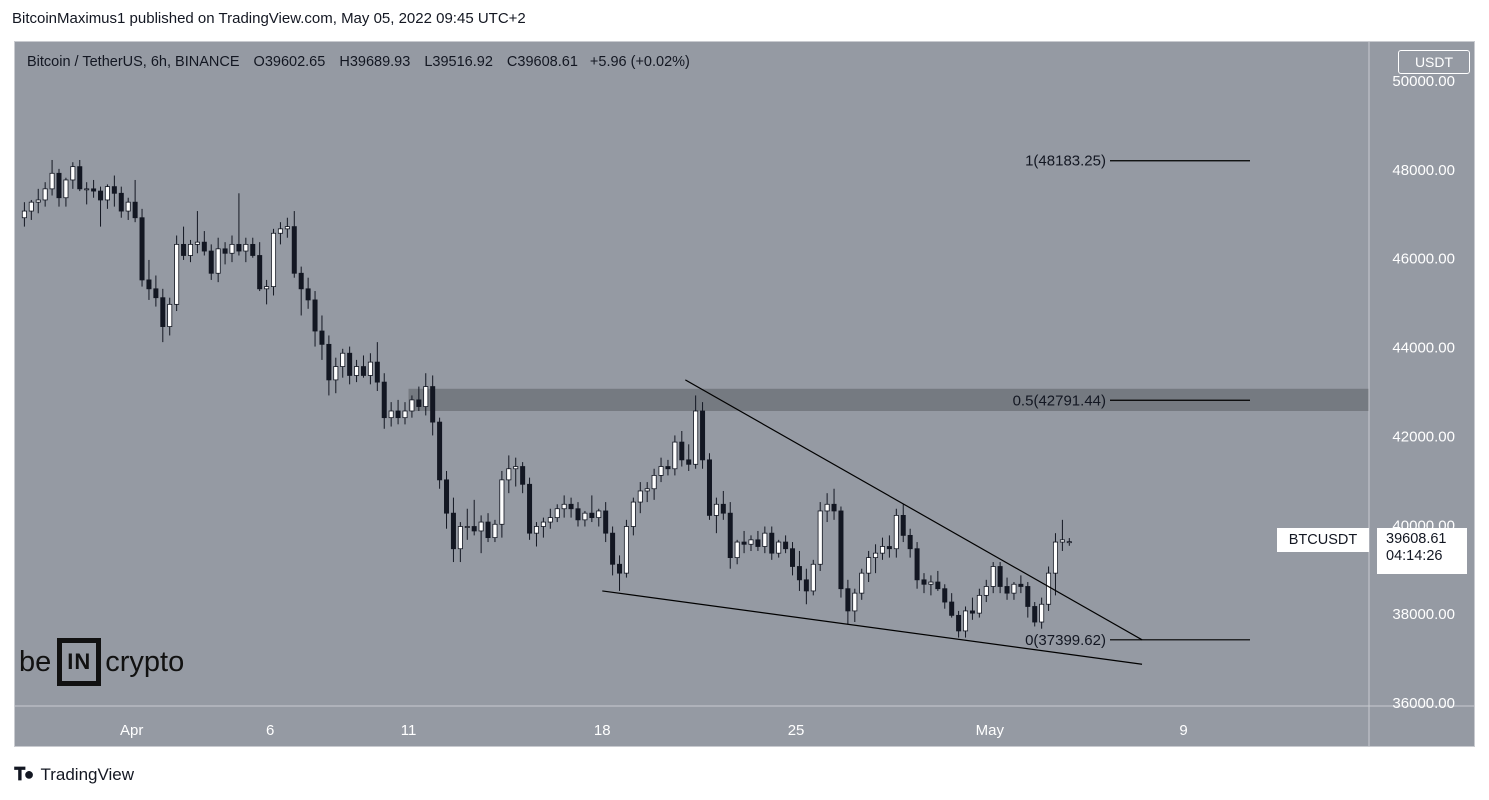 Image resolution: width=1489 pixels, height=800 pixels. What do you see at coordinates (914, 510) in the screenshot?
I see `descending-resistance-line` at bounding box center [914, 510].